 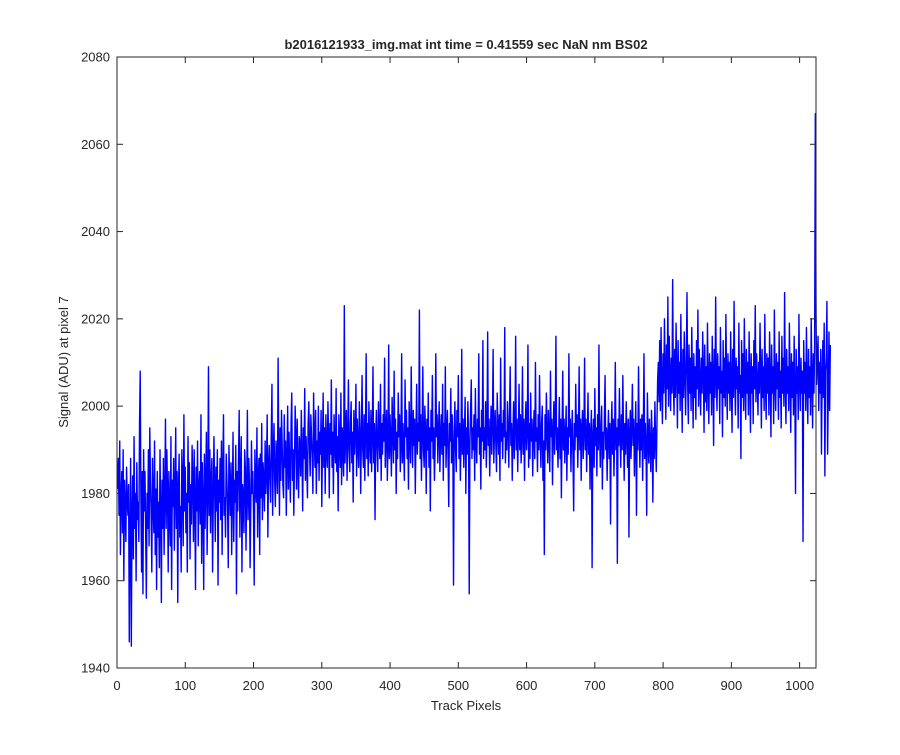 What do you see at coordinates (95, 231) in the screenshot?
I see `y-tick-label: 2040` at bounding box center [95, 231].